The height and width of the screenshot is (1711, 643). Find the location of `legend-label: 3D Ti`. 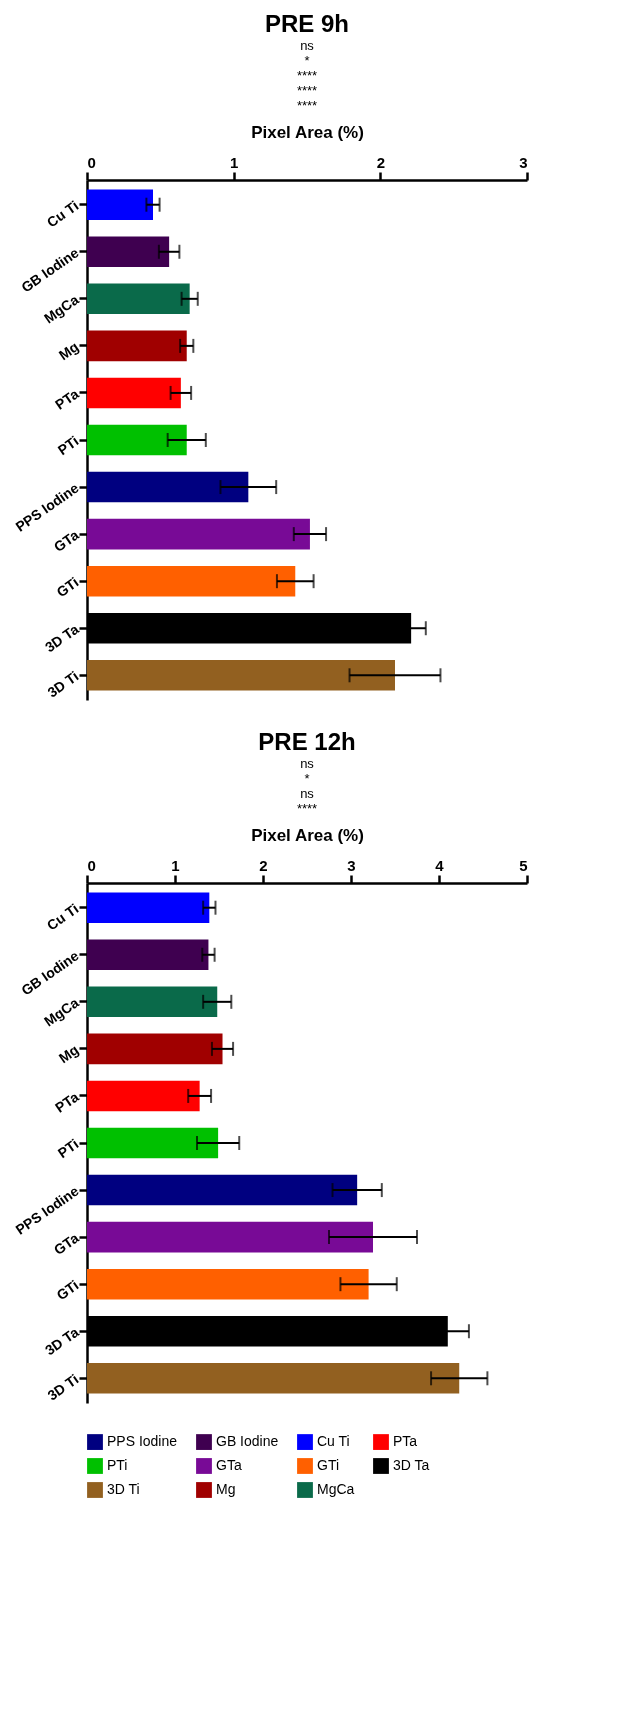

legend-label: 3D Ti is located at coordinates (123, 1489).